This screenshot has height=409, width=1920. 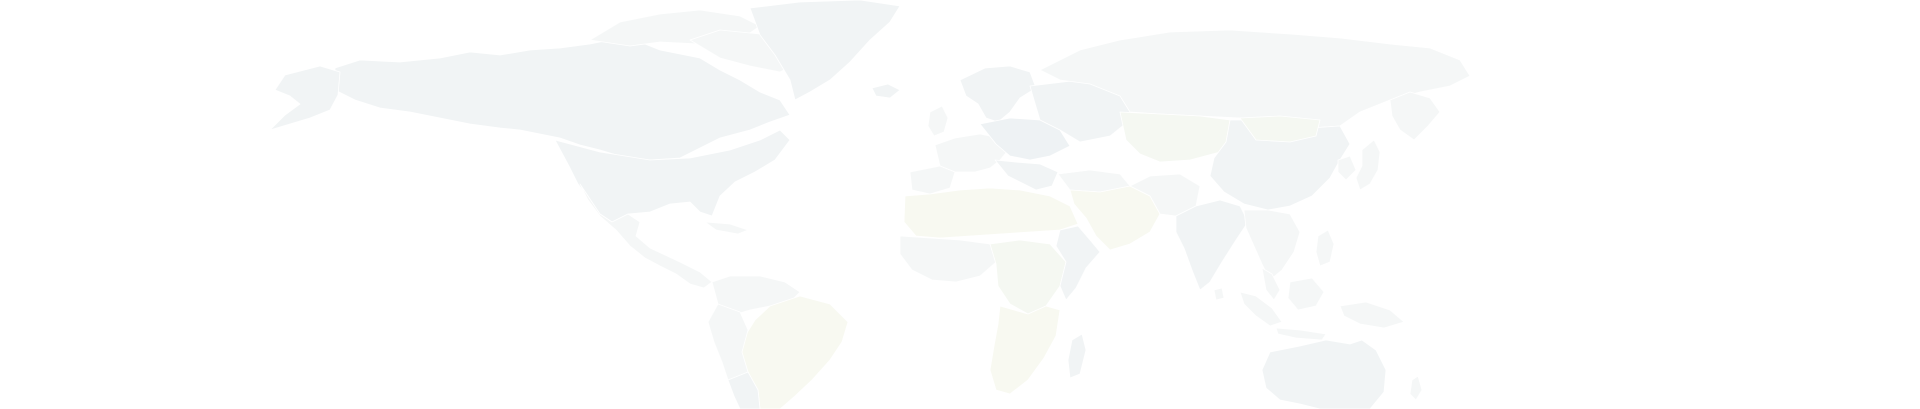 What do you see at coordinates (1301, 334) in the screenshot?
I see `region-indonesia-java` at bounding box center [1301, 334].